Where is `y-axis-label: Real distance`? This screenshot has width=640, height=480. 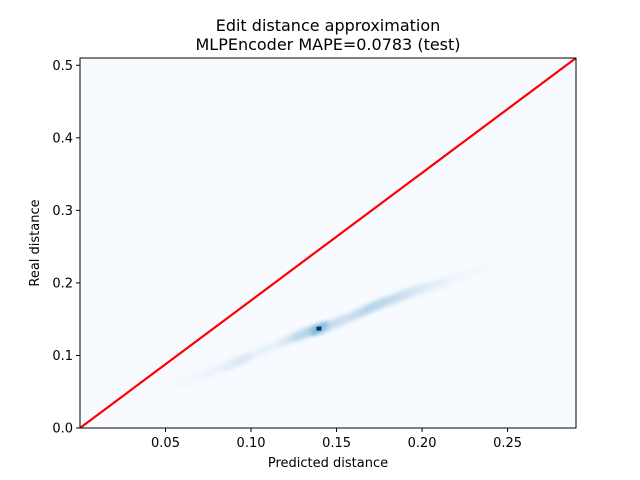
y-axis-label: Real distance is located at coordinates (35, 242).